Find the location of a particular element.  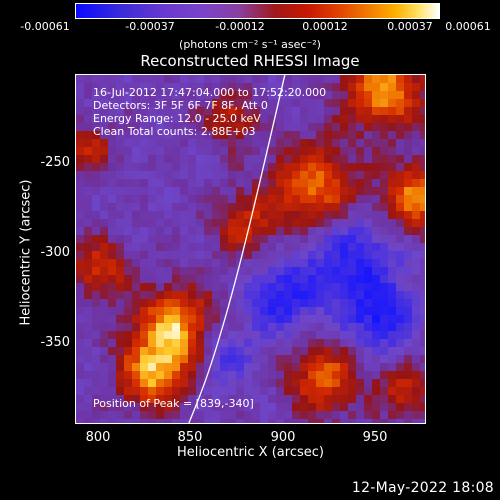

x-axis-title: Heliocentric X (arcsec) is located at coordinates (250, 452).